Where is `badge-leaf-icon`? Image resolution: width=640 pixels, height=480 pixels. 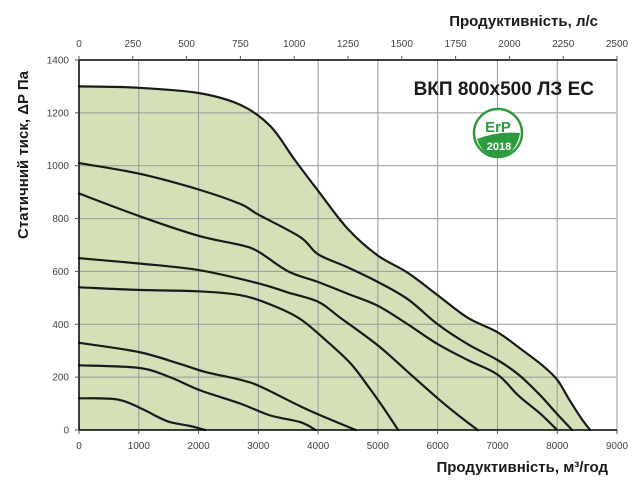 badge-leaf-icon is located at coordinates (498, 144).